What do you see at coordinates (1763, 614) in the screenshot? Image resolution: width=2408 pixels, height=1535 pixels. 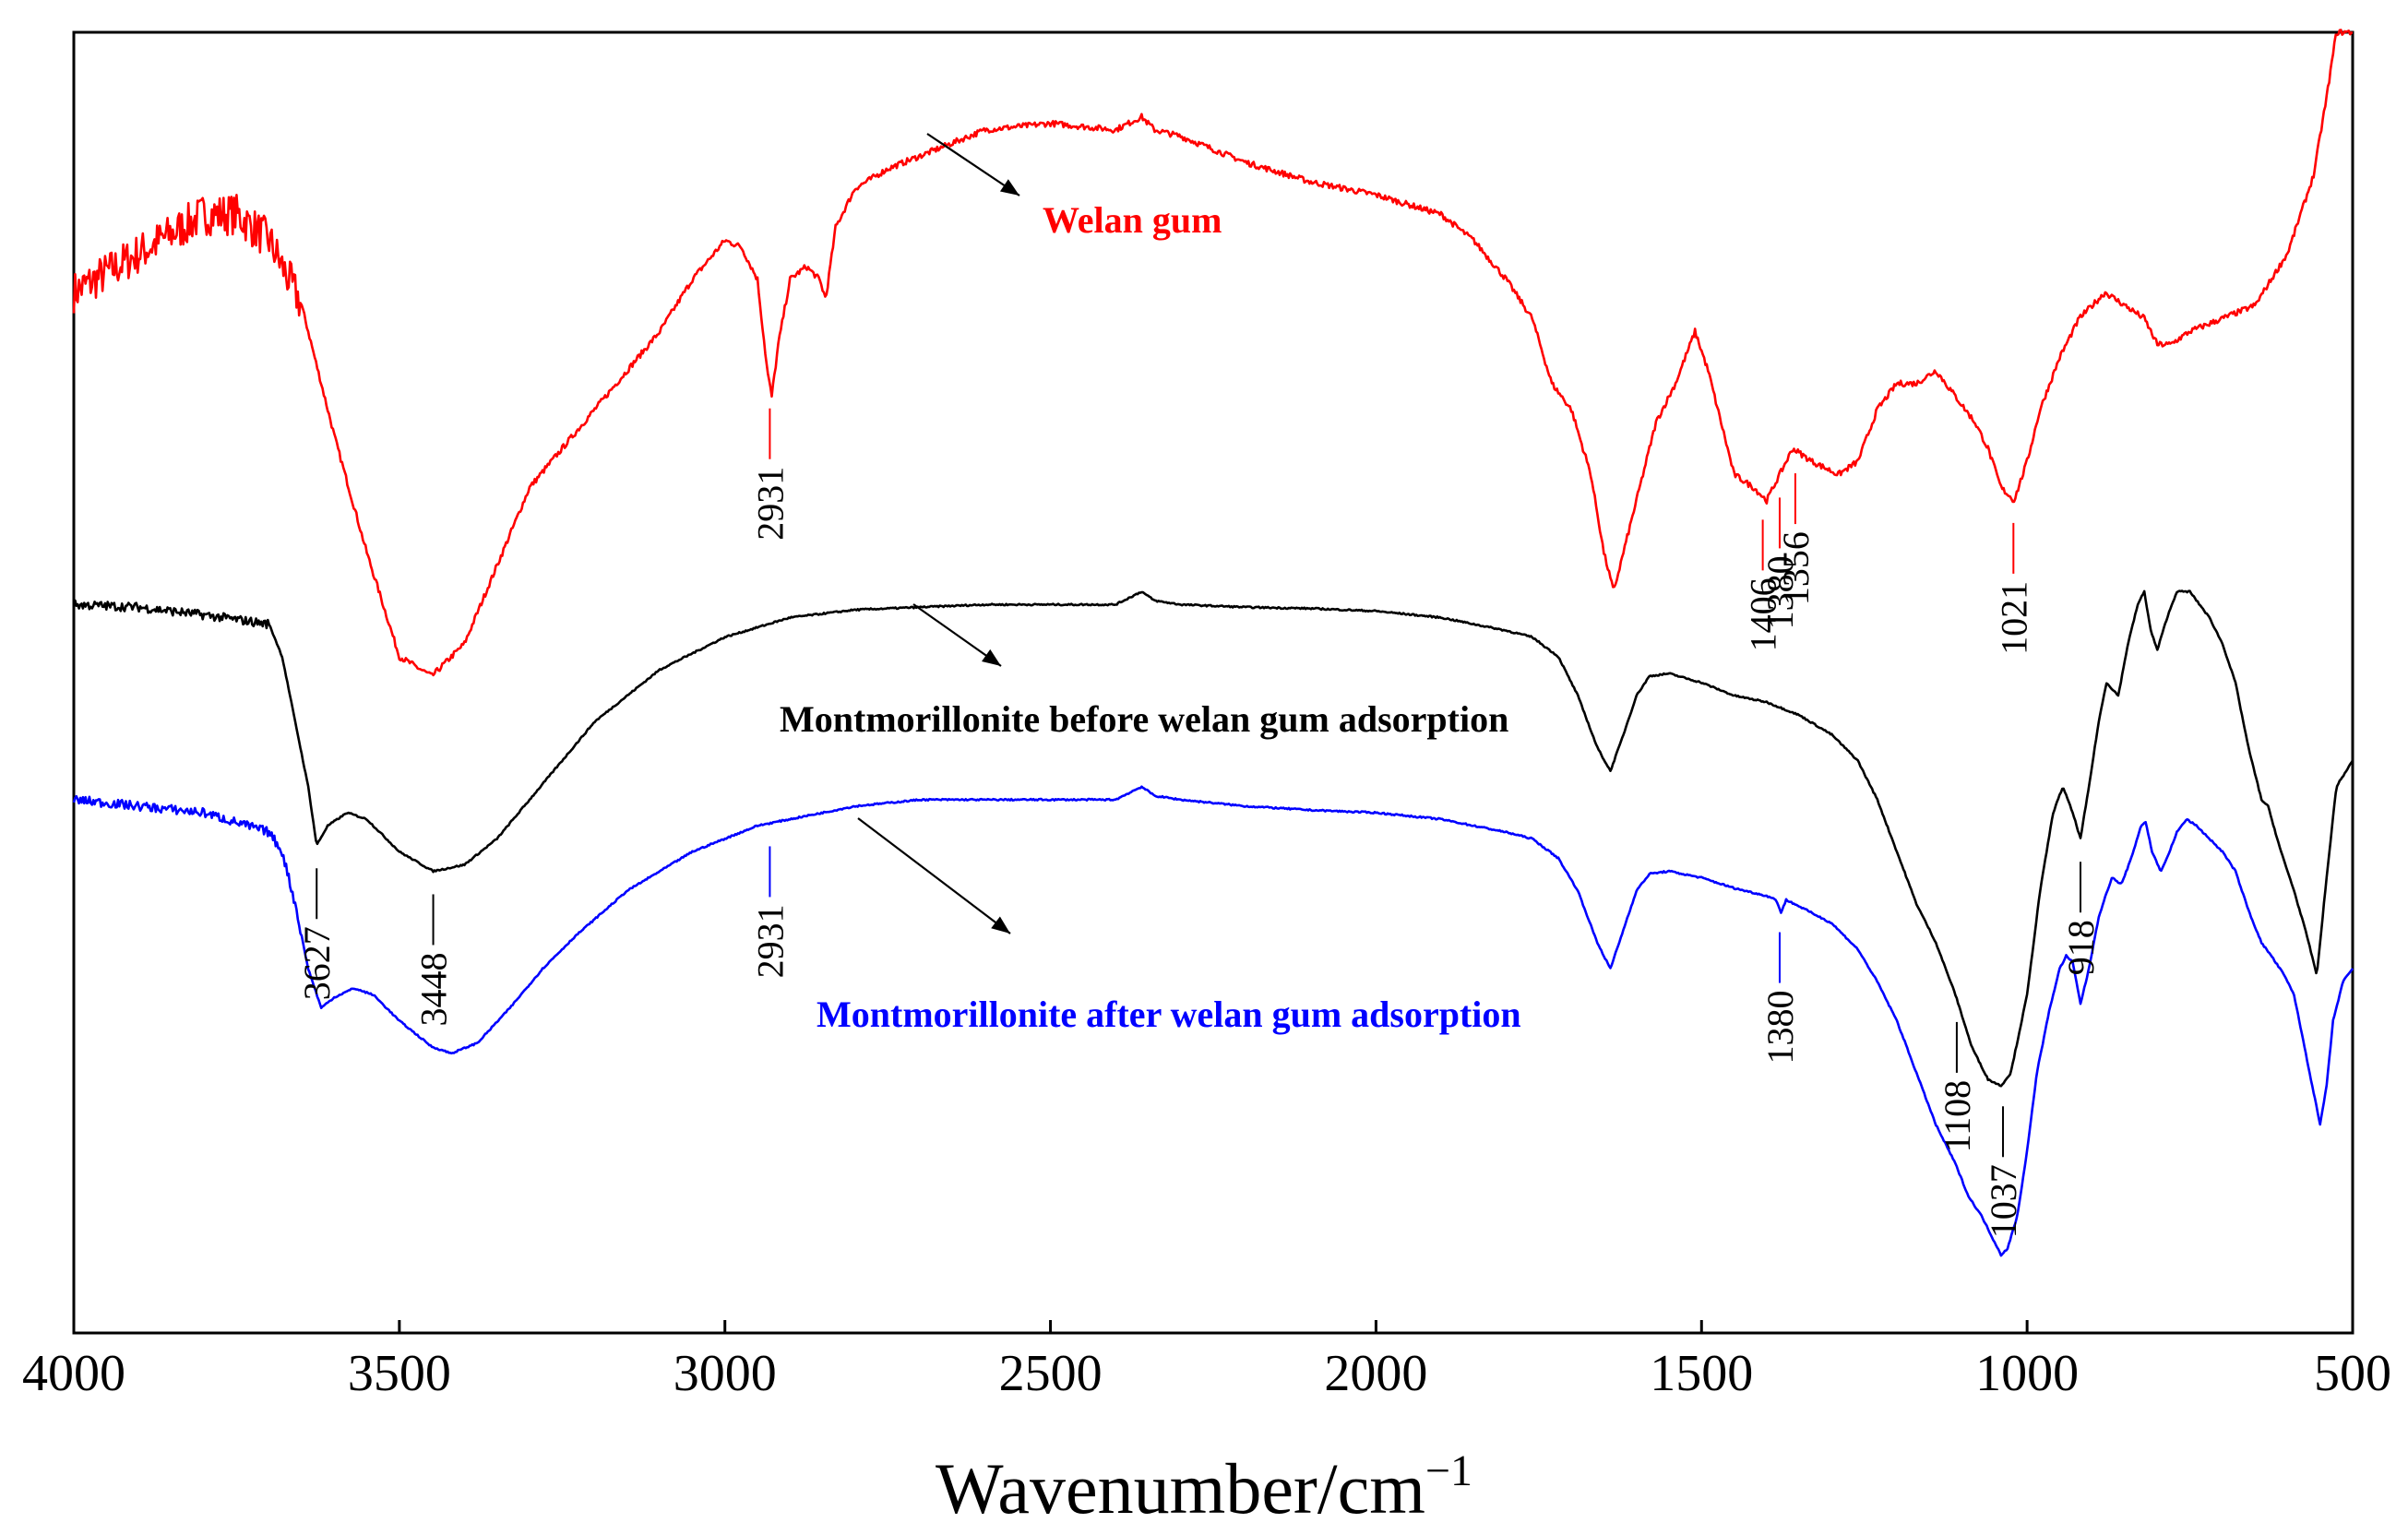 I see `peak-label-1406: 1406` at bounding box center [1763, 614].